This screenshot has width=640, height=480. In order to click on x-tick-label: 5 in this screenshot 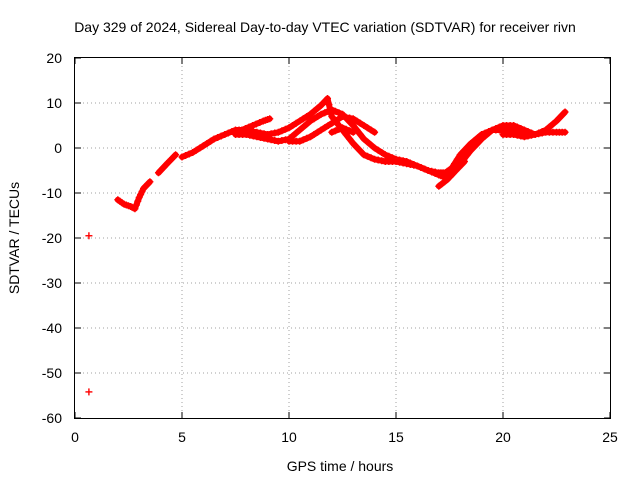, I will do `click(182, 437)`.